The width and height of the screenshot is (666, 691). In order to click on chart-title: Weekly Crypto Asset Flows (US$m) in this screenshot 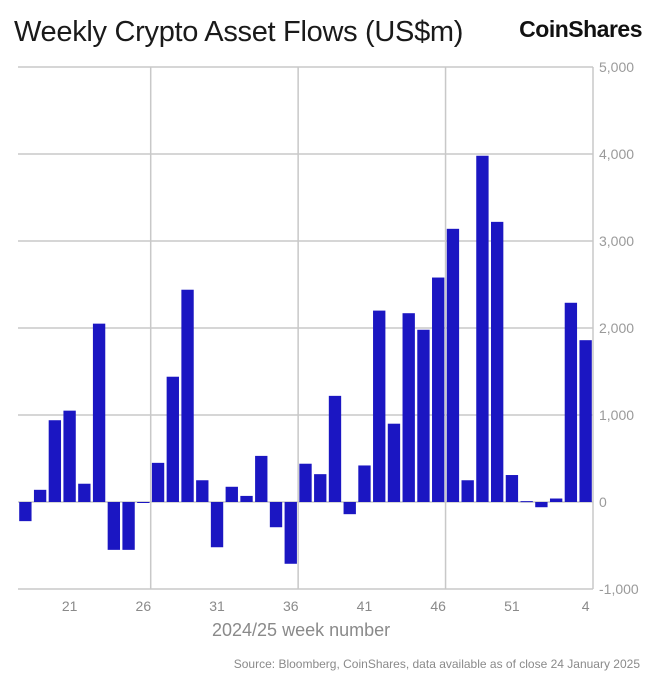, I will do `click(239, 32)`.